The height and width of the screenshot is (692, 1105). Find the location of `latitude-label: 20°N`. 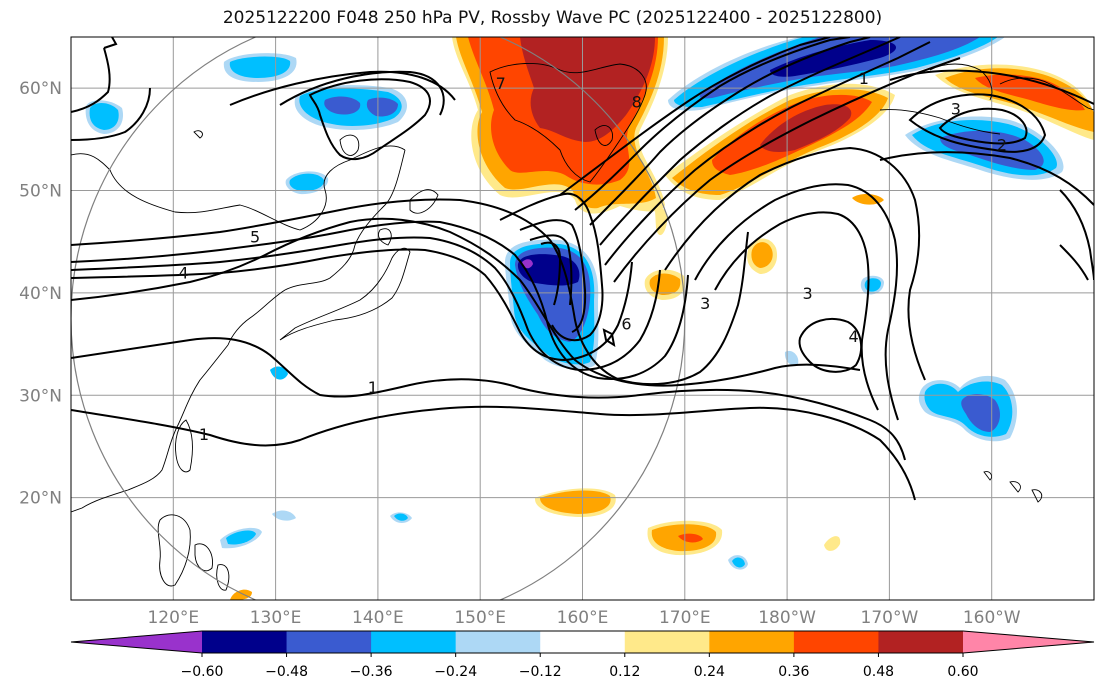

latitude-label: 20°N is located at coordinates (40, 499).